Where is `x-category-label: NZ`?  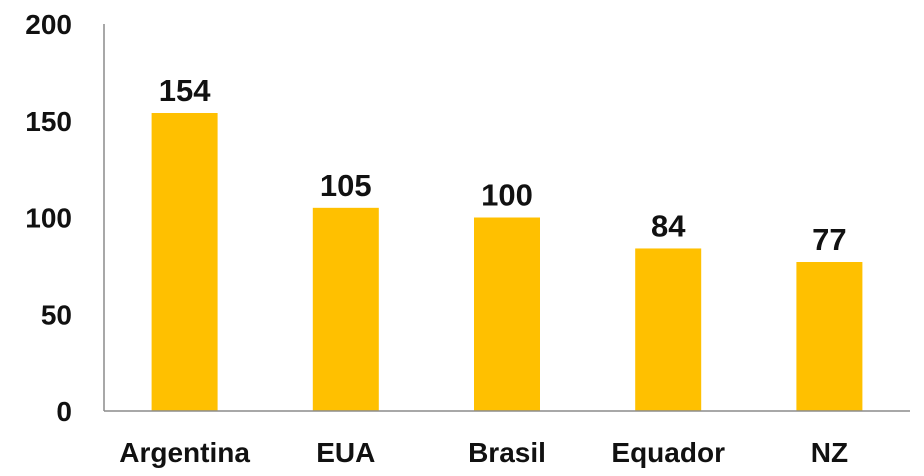
x-category-label: NZ is located at coordinates (829, 452).